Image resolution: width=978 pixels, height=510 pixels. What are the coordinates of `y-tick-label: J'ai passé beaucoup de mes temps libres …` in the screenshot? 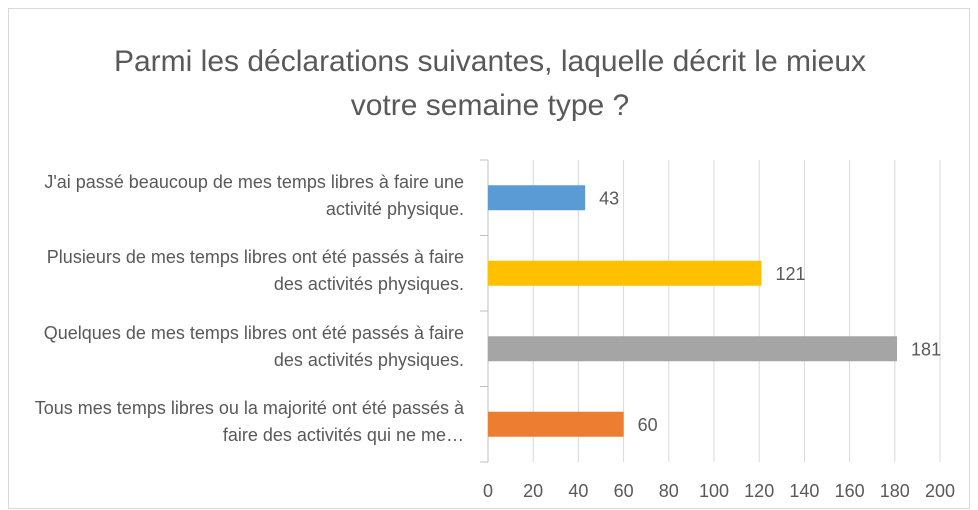 It's located at (254, 195).